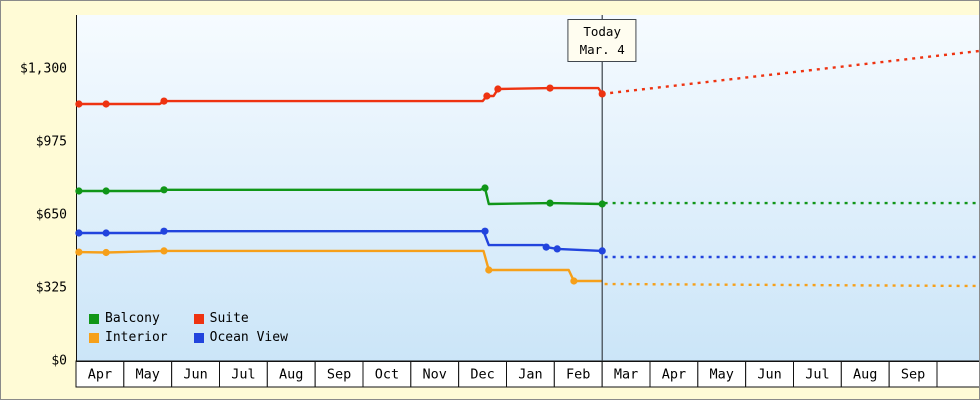 This screenshot has width=980, height=400. Describe the element at coordinates (791, 285) in the screenshot. I see `series-interior-forecast-line` at that location.